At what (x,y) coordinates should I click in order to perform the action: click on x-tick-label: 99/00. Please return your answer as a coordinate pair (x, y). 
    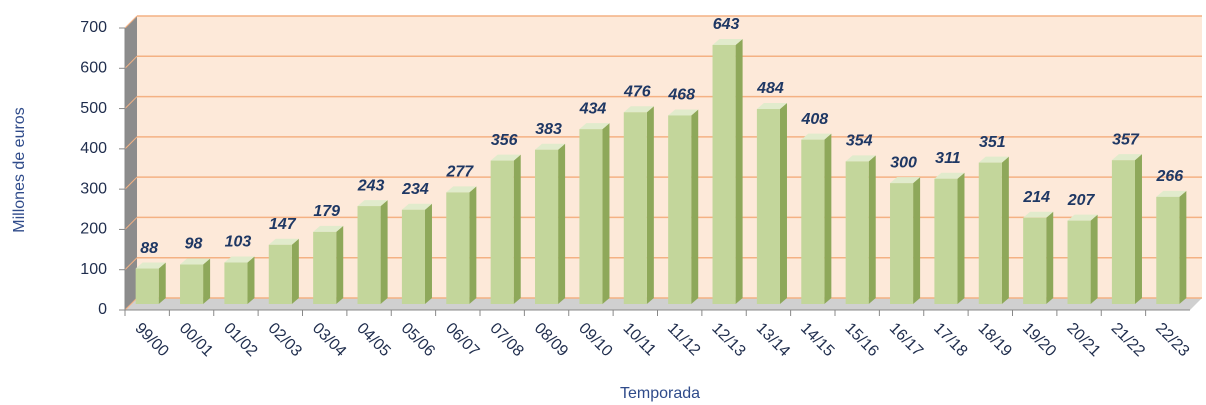
    Looking at the image, I should click on (151, 340).